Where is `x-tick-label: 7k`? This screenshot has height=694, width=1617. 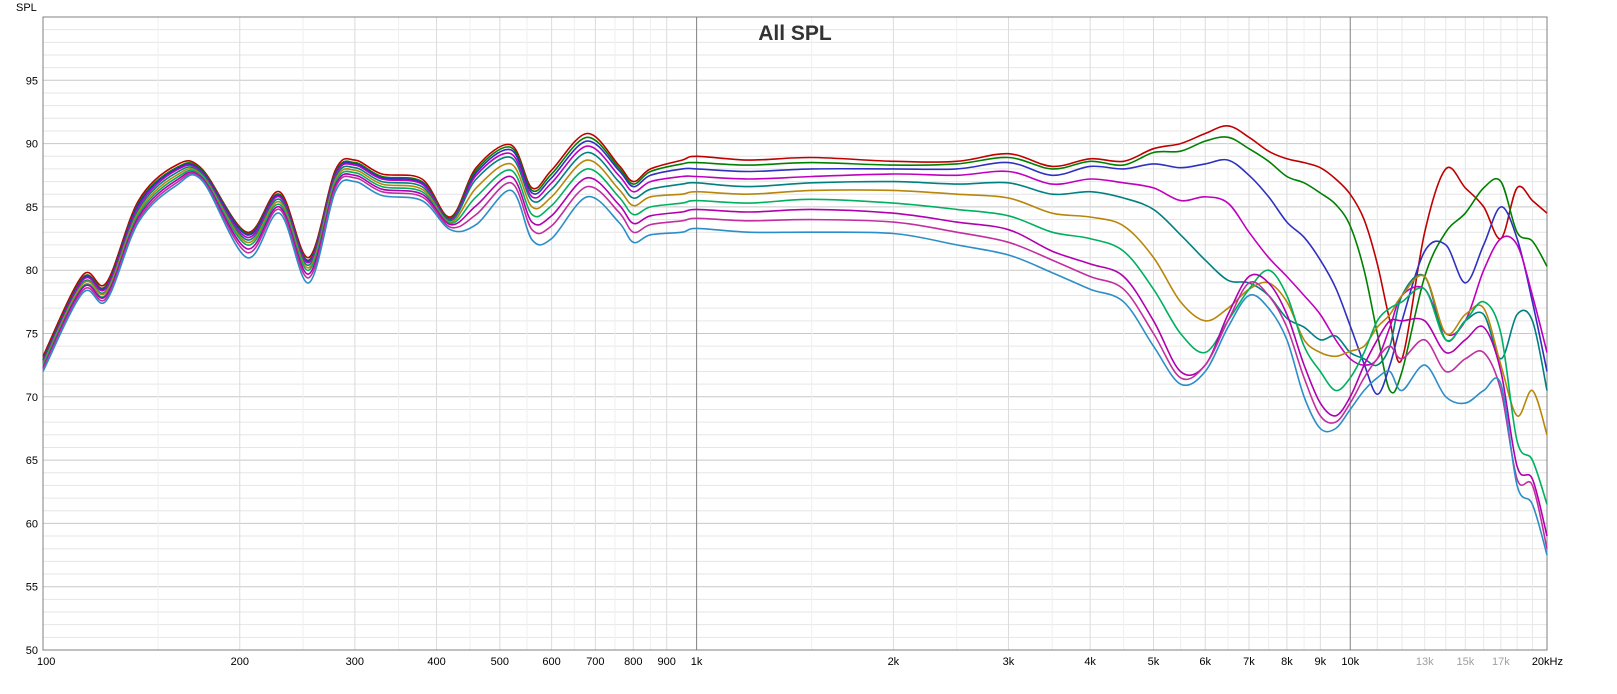
x-tick-label: 7k is located at coordinates (1249, 662).